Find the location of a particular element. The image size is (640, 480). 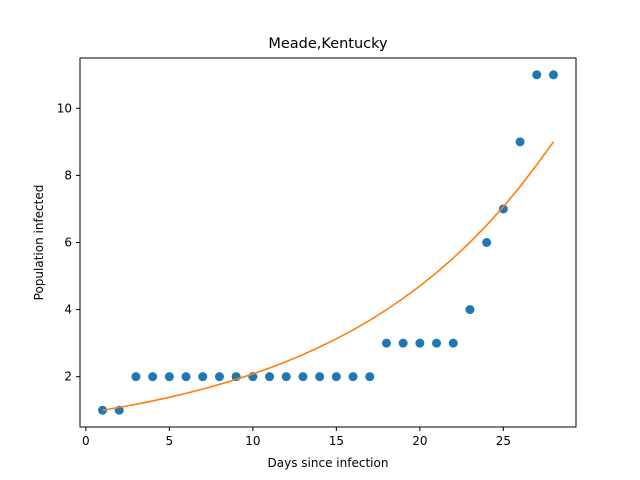

x-tick-label: 15 is located at coordinates (336, 441).